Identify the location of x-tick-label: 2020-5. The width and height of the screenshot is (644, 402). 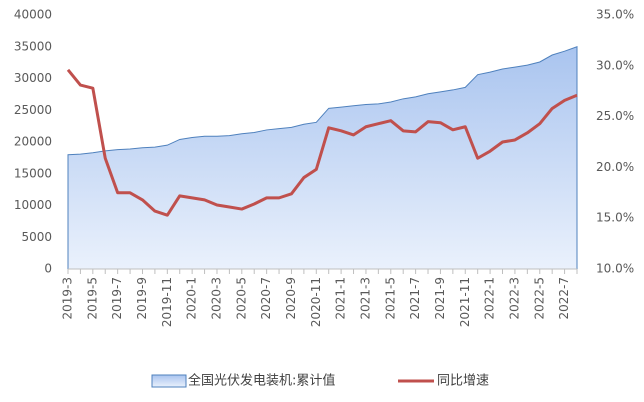
(241, 298).